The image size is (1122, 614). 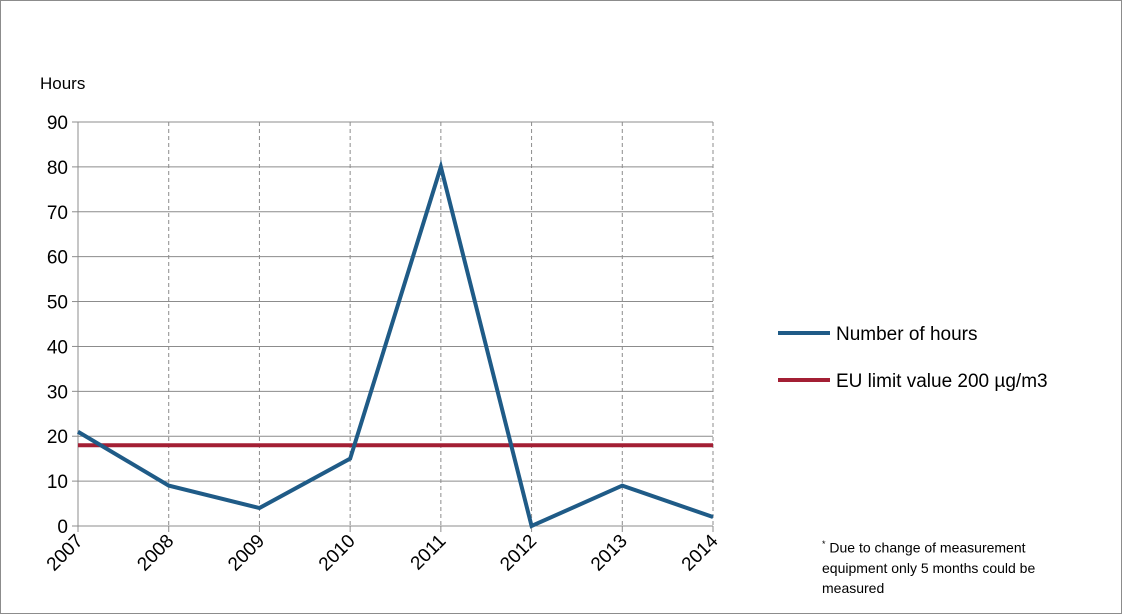 What do you see at coordinates (57, 123) in the screenshot?
I see `y-tick-label: 90` at bounding box center [57, 123].